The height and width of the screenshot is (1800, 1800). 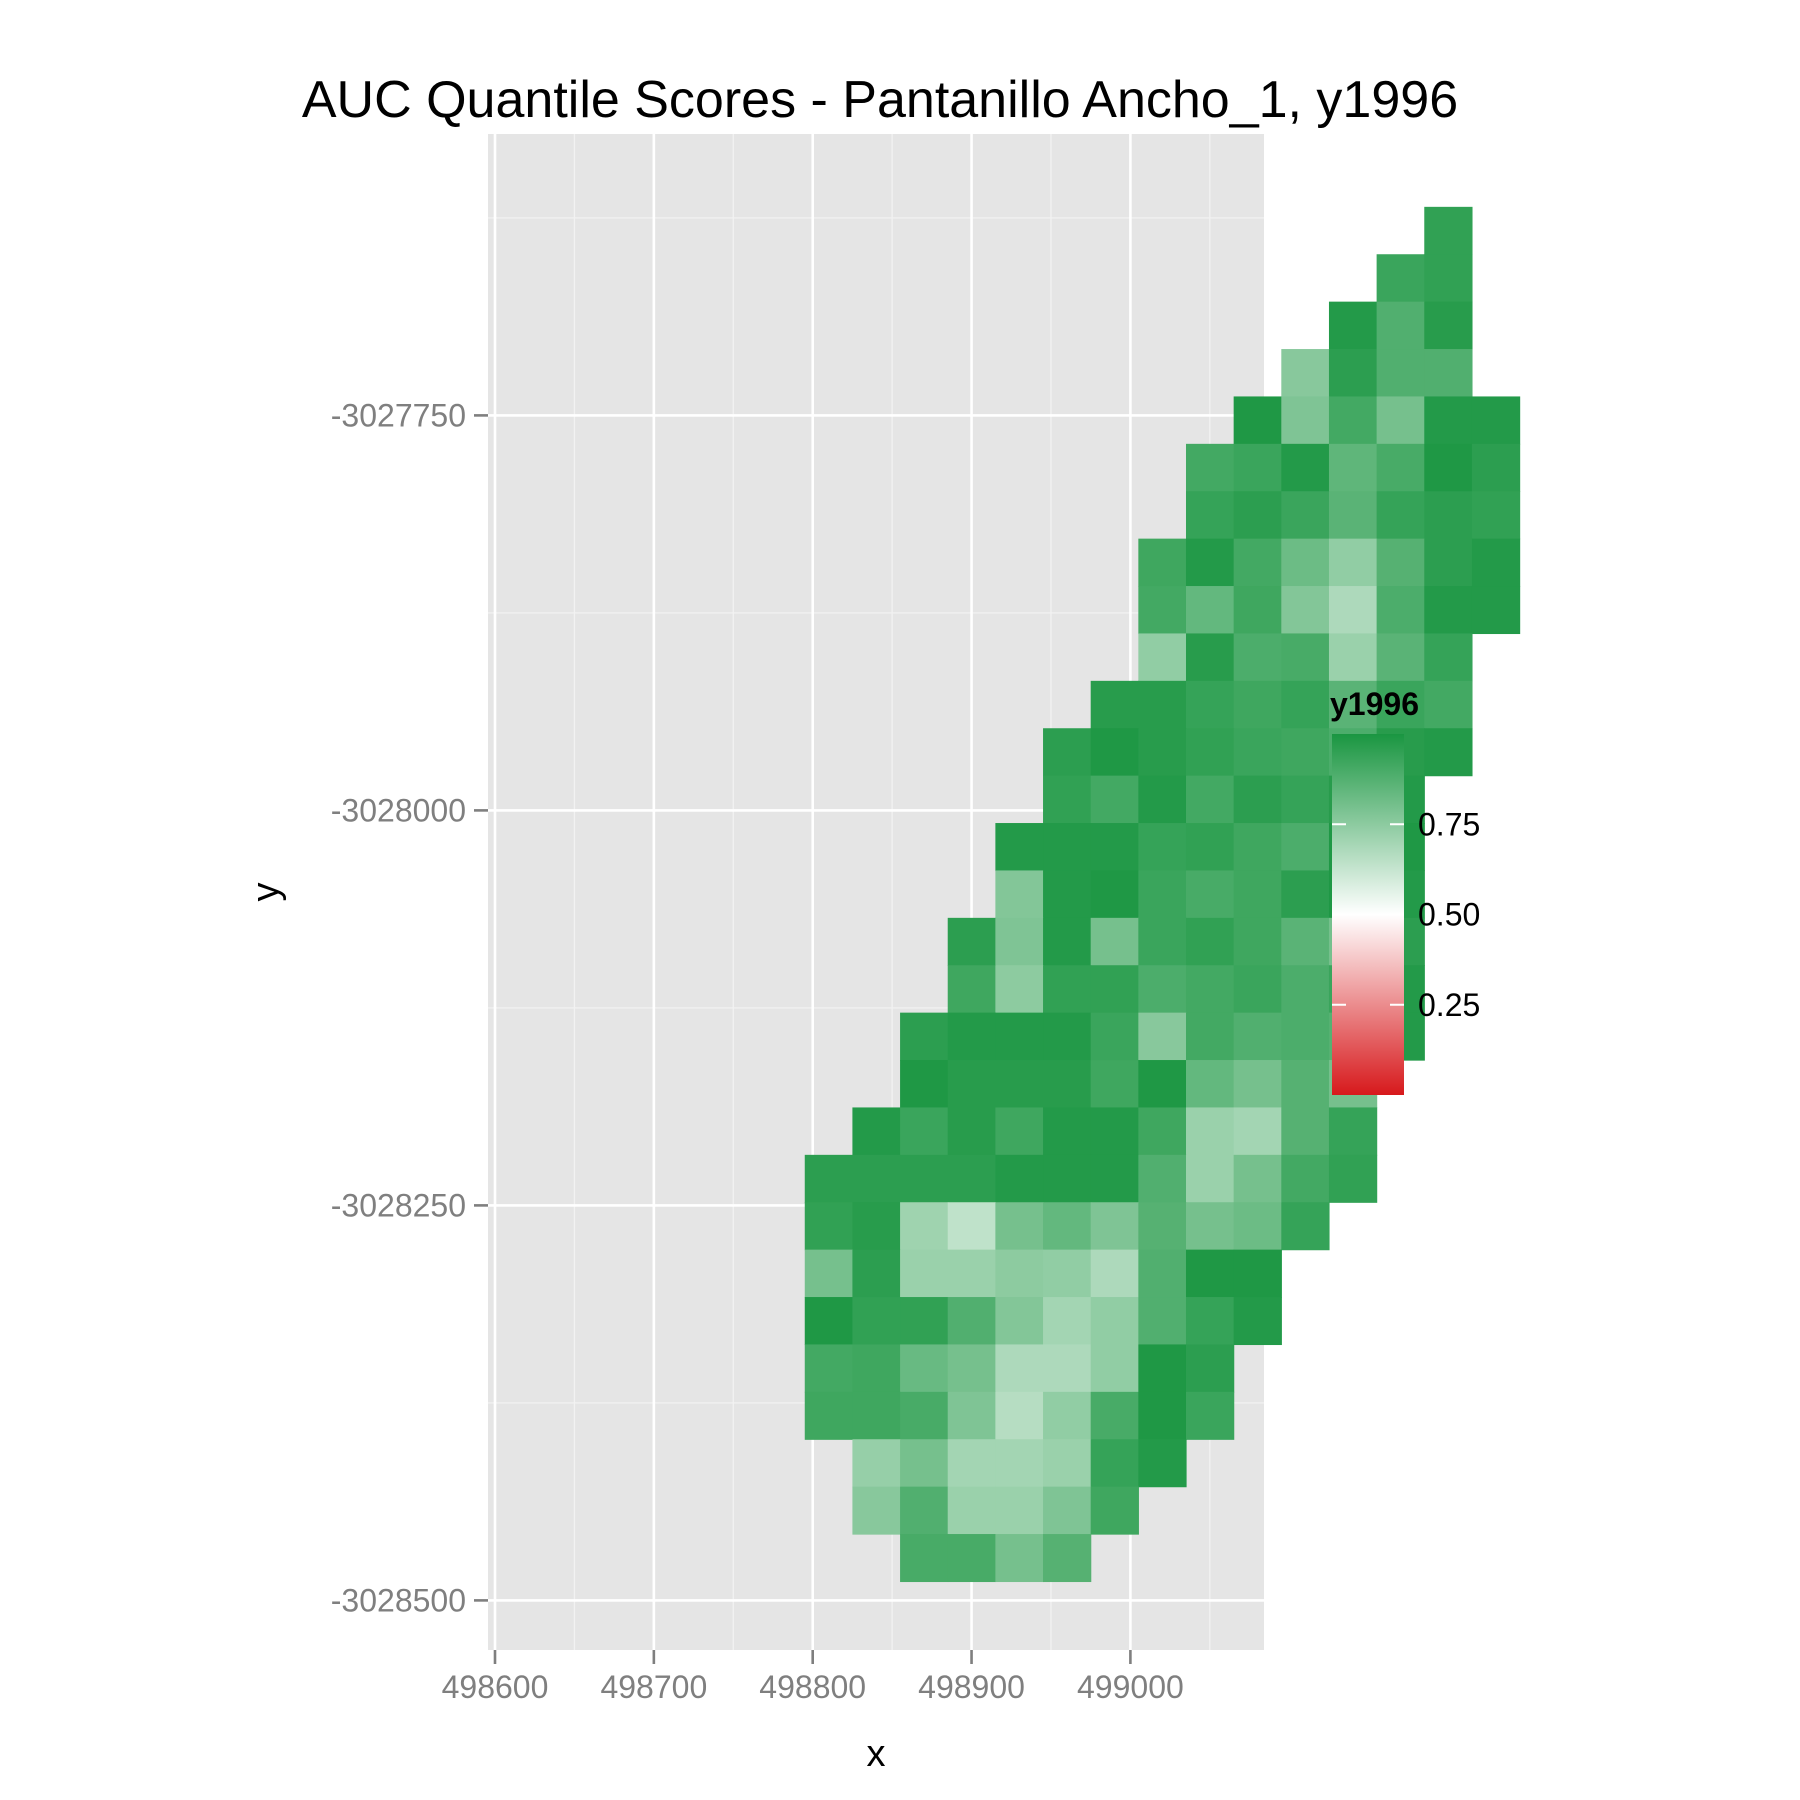 What do you see at coordinates (1449, 915) in the screenshot?
I see `legend-label: 0.50` at bounding box center [1449, 915].